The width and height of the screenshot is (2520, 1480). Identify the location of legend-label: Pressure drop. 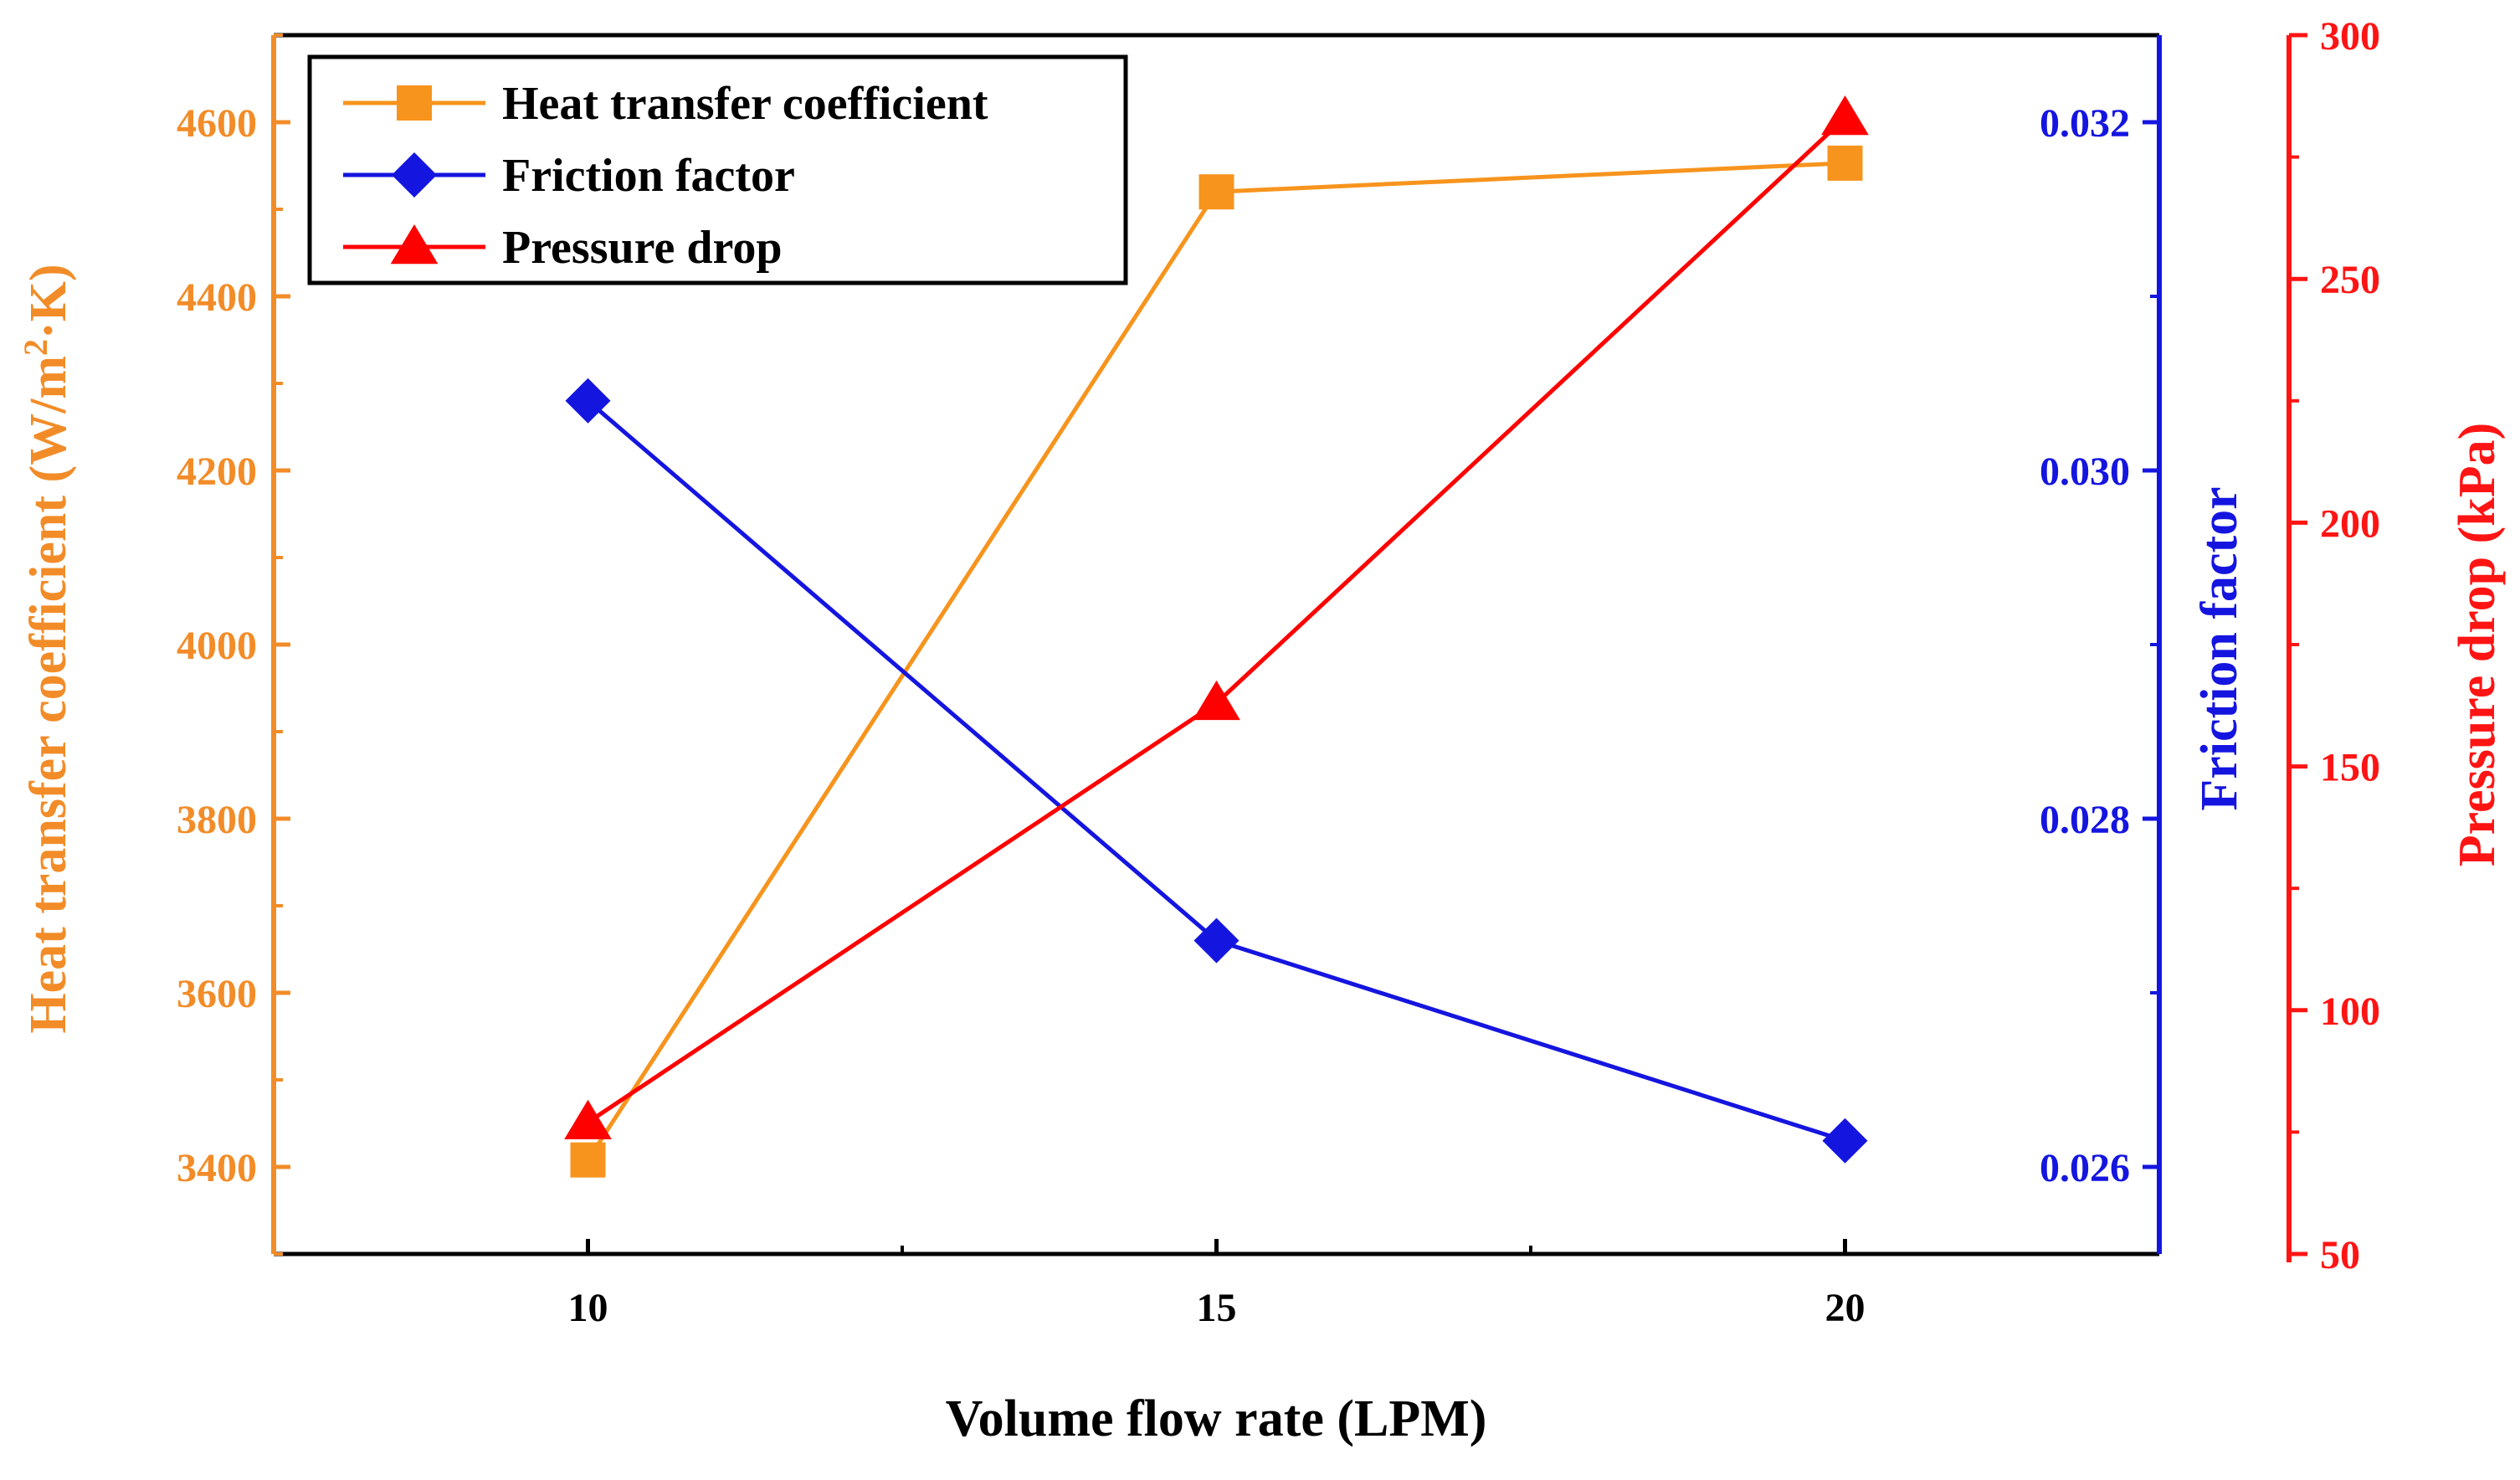
(642, 248).